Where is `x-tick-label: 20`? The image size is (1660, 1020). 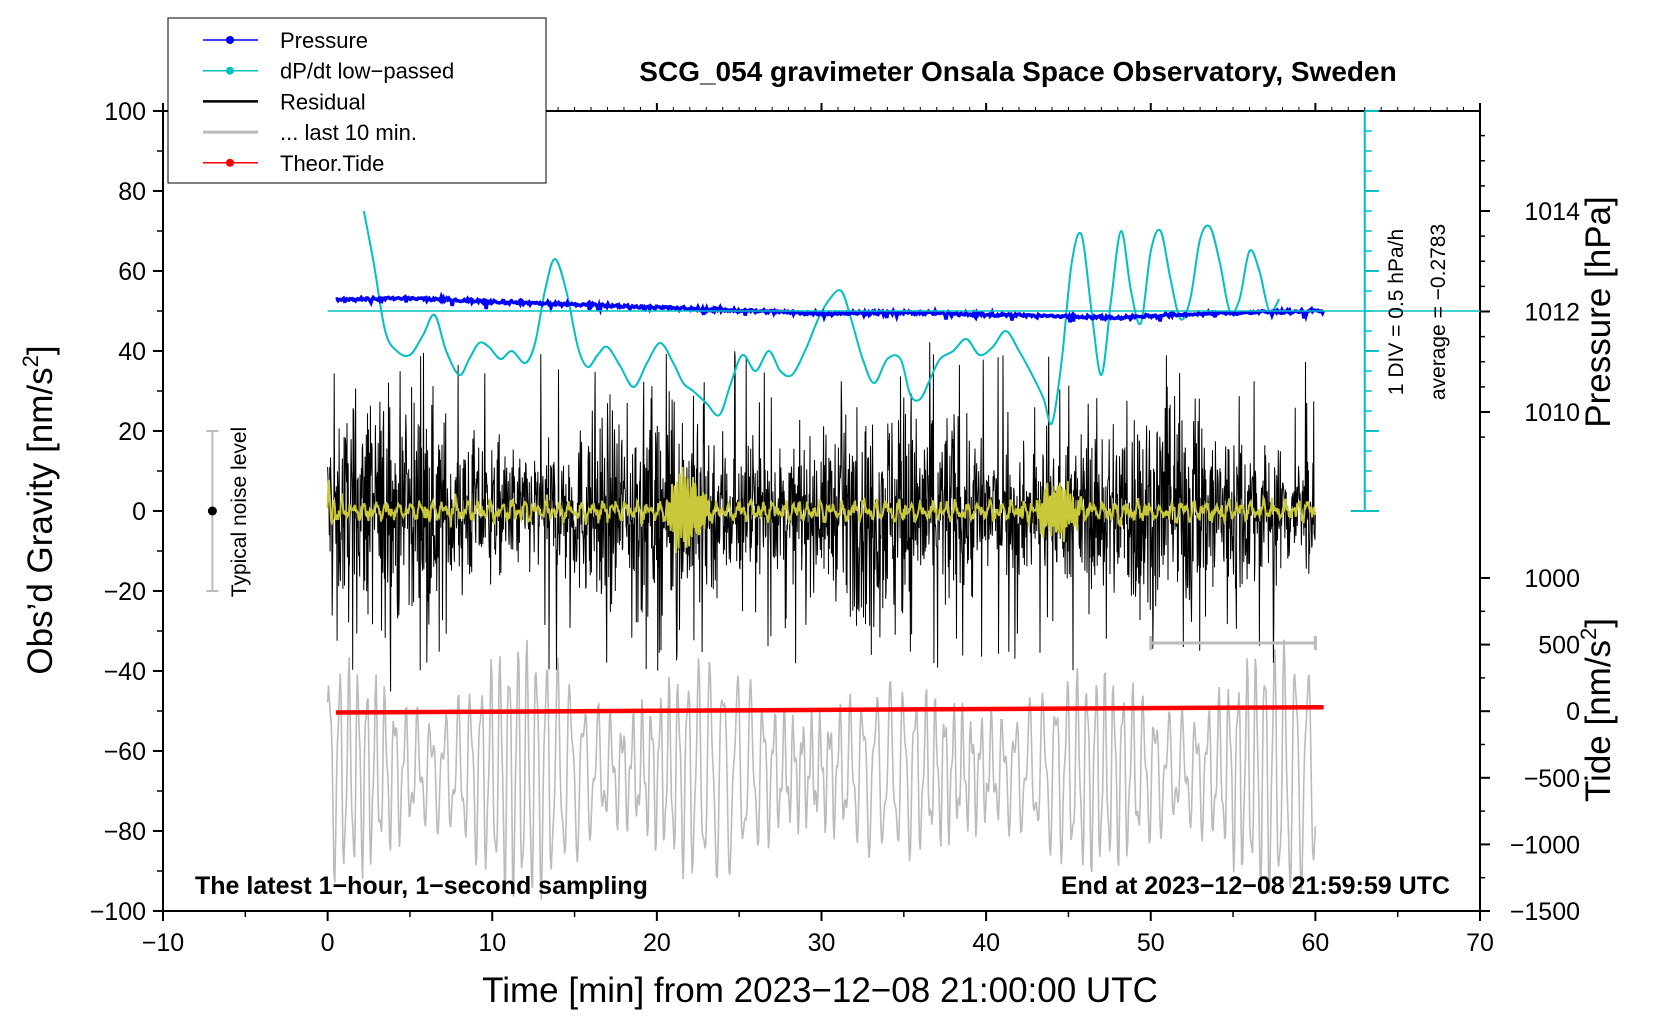
x-tick-label: 20 is located at coordinates (657, 943).